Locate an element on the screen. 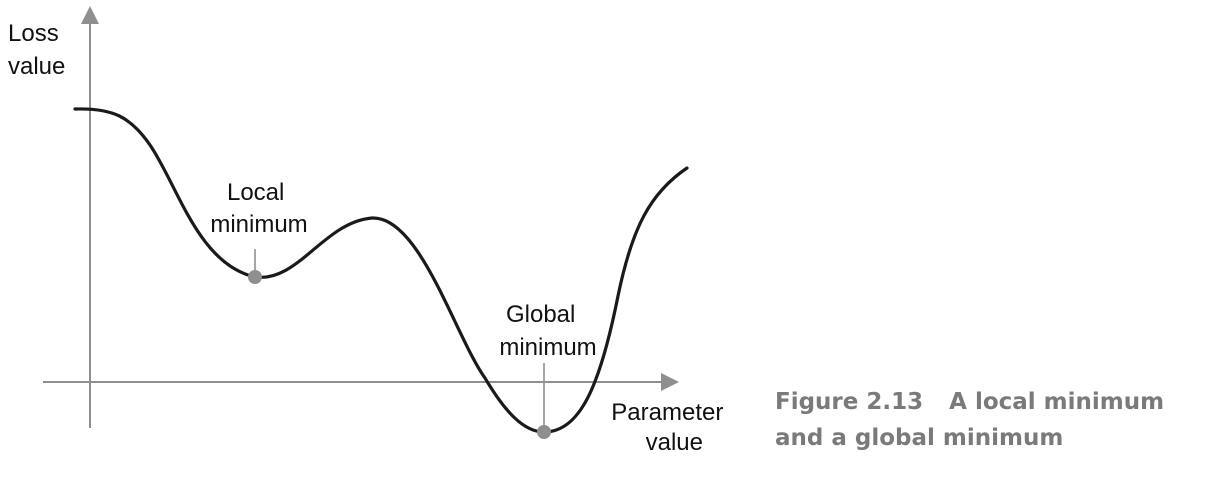 The image size is (1208, 494). global-minimum-label-line-1: Global is located at coordinates (540, 314).